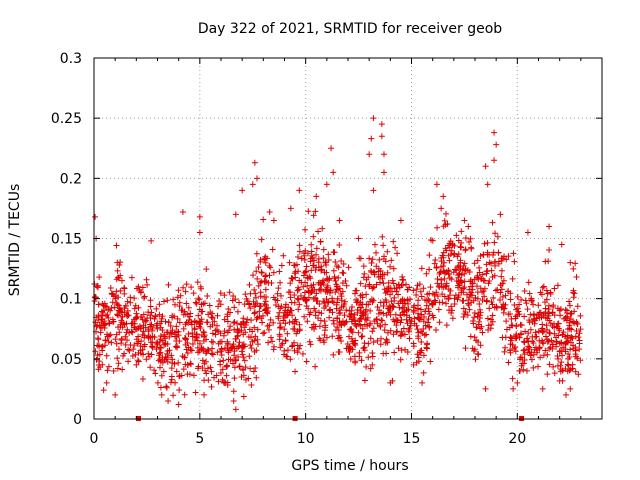  I want to click on y-tick-label: 0.05, so click(66, 360).